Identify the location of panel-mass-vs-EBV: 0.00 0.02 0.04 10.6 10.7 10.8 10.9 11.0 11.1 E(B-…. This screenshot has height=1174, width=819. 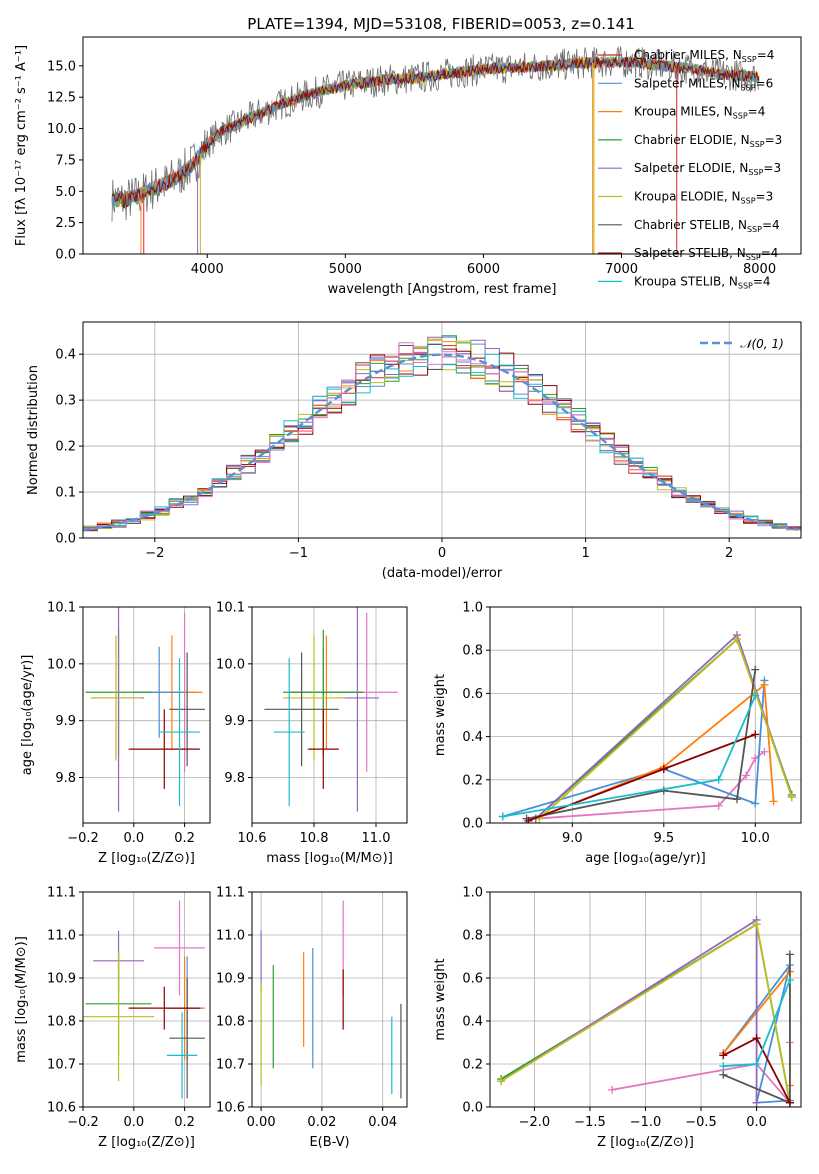
(312, 1018).